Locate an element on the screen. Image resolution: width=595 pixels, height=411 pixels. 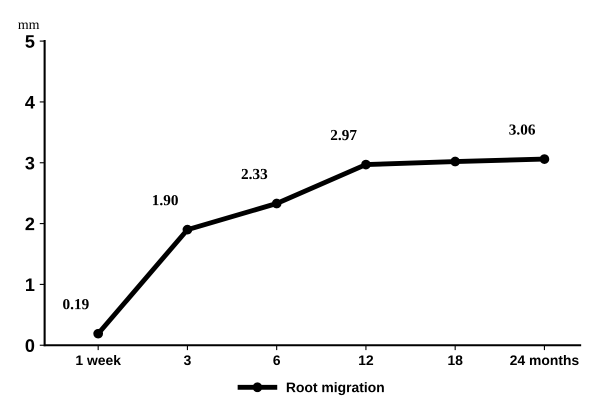
y-tick-label: 0 is located at coordinates (30, 345).